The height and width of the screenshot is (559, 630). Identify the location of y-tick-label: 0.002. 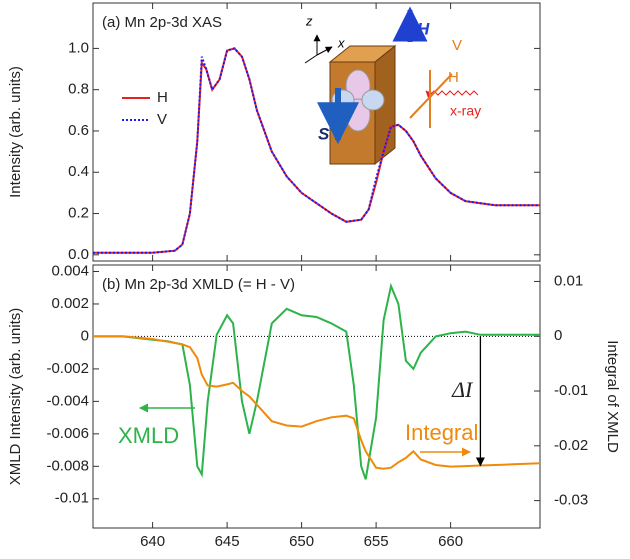
(70, 303).